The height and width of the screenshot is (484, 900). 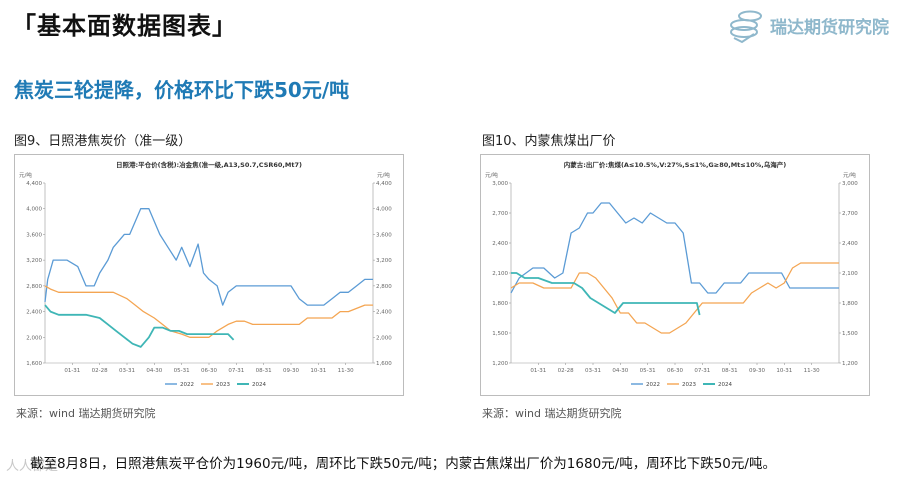 I want to click on chart-title: 日照港:平仓价(含税):冶金焦(准一级,A13,S0.7,CSR60,Mt7), so click(x=209, y=164).